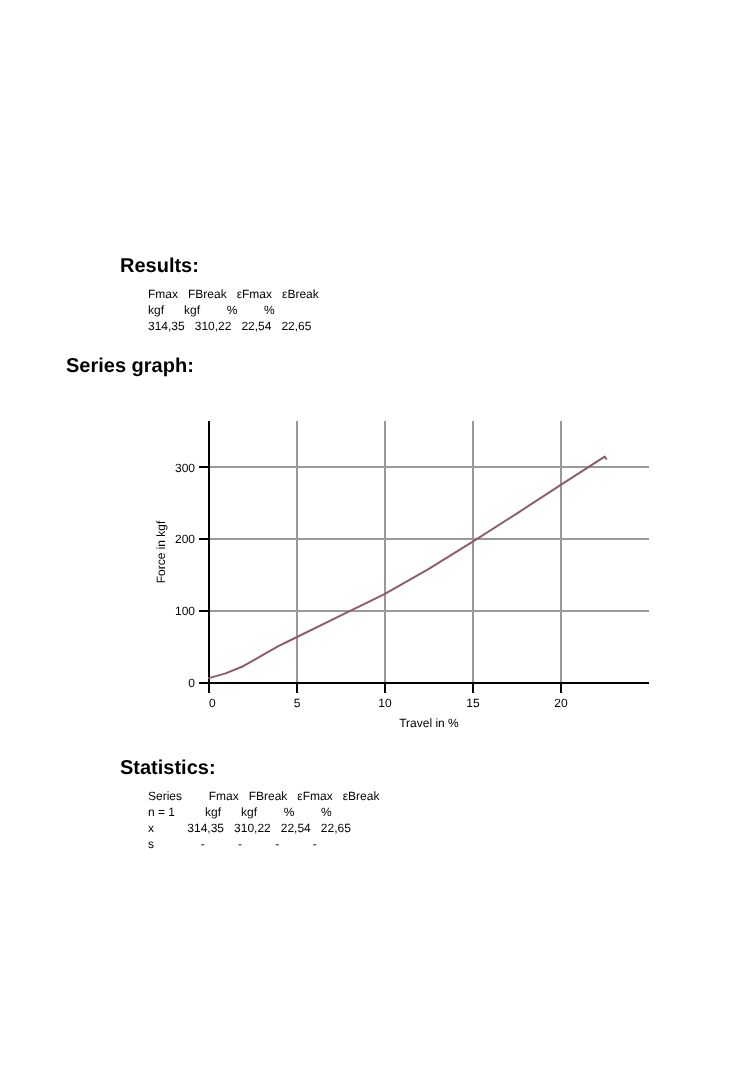 The height and width of the screenshot is (1070, 750). I want to click on chart-title: Series graph:, so click(129, 367).